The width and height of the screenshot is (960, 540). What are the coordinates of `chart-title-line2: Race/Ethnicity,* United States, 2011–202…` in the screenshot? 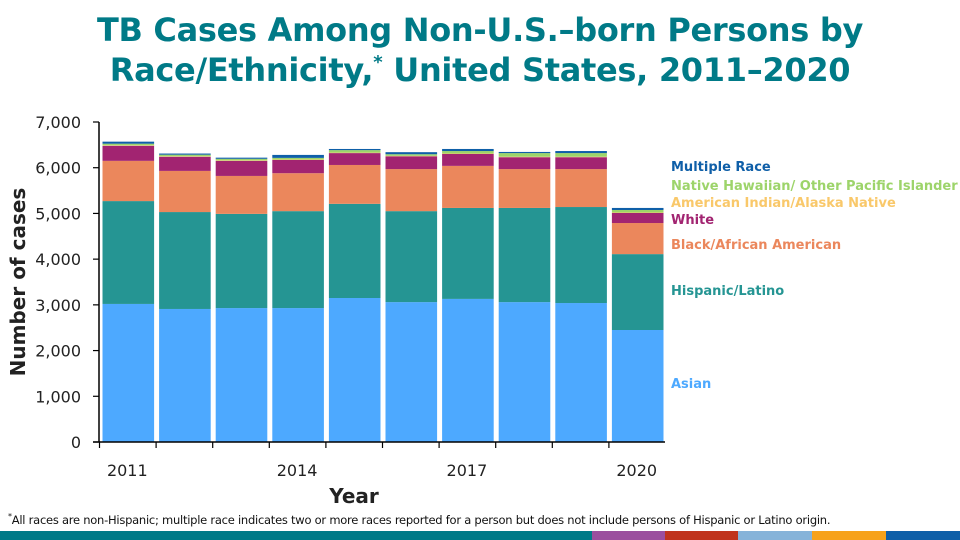 It's located at (480, 70).